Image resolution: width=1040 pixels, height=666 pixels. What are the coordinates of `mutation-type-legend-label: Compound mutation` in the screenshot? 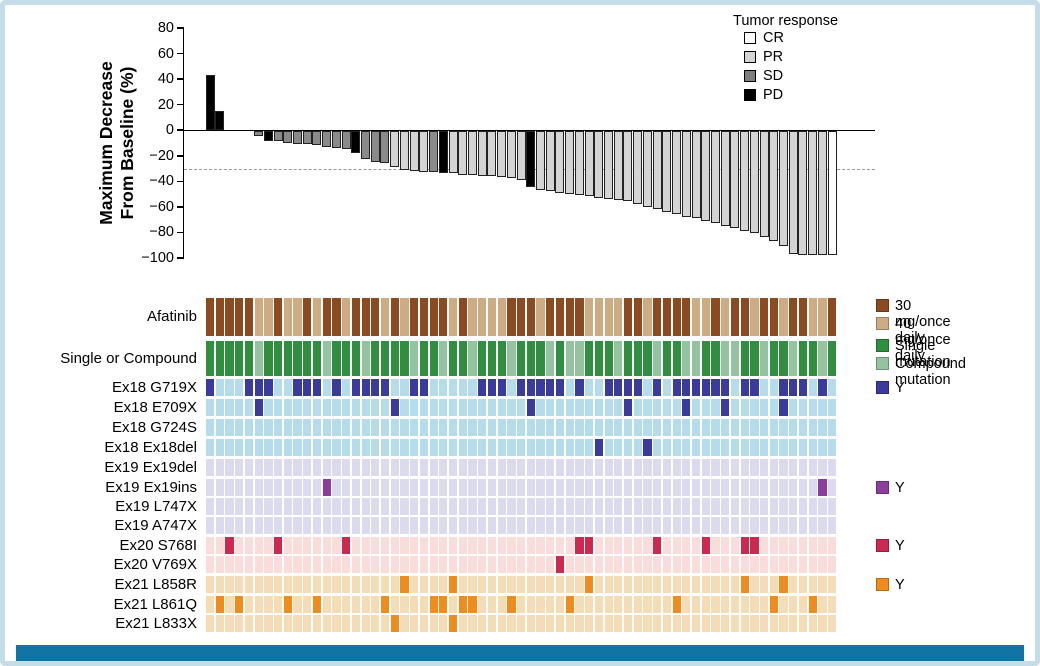 It's located at (930, 372).